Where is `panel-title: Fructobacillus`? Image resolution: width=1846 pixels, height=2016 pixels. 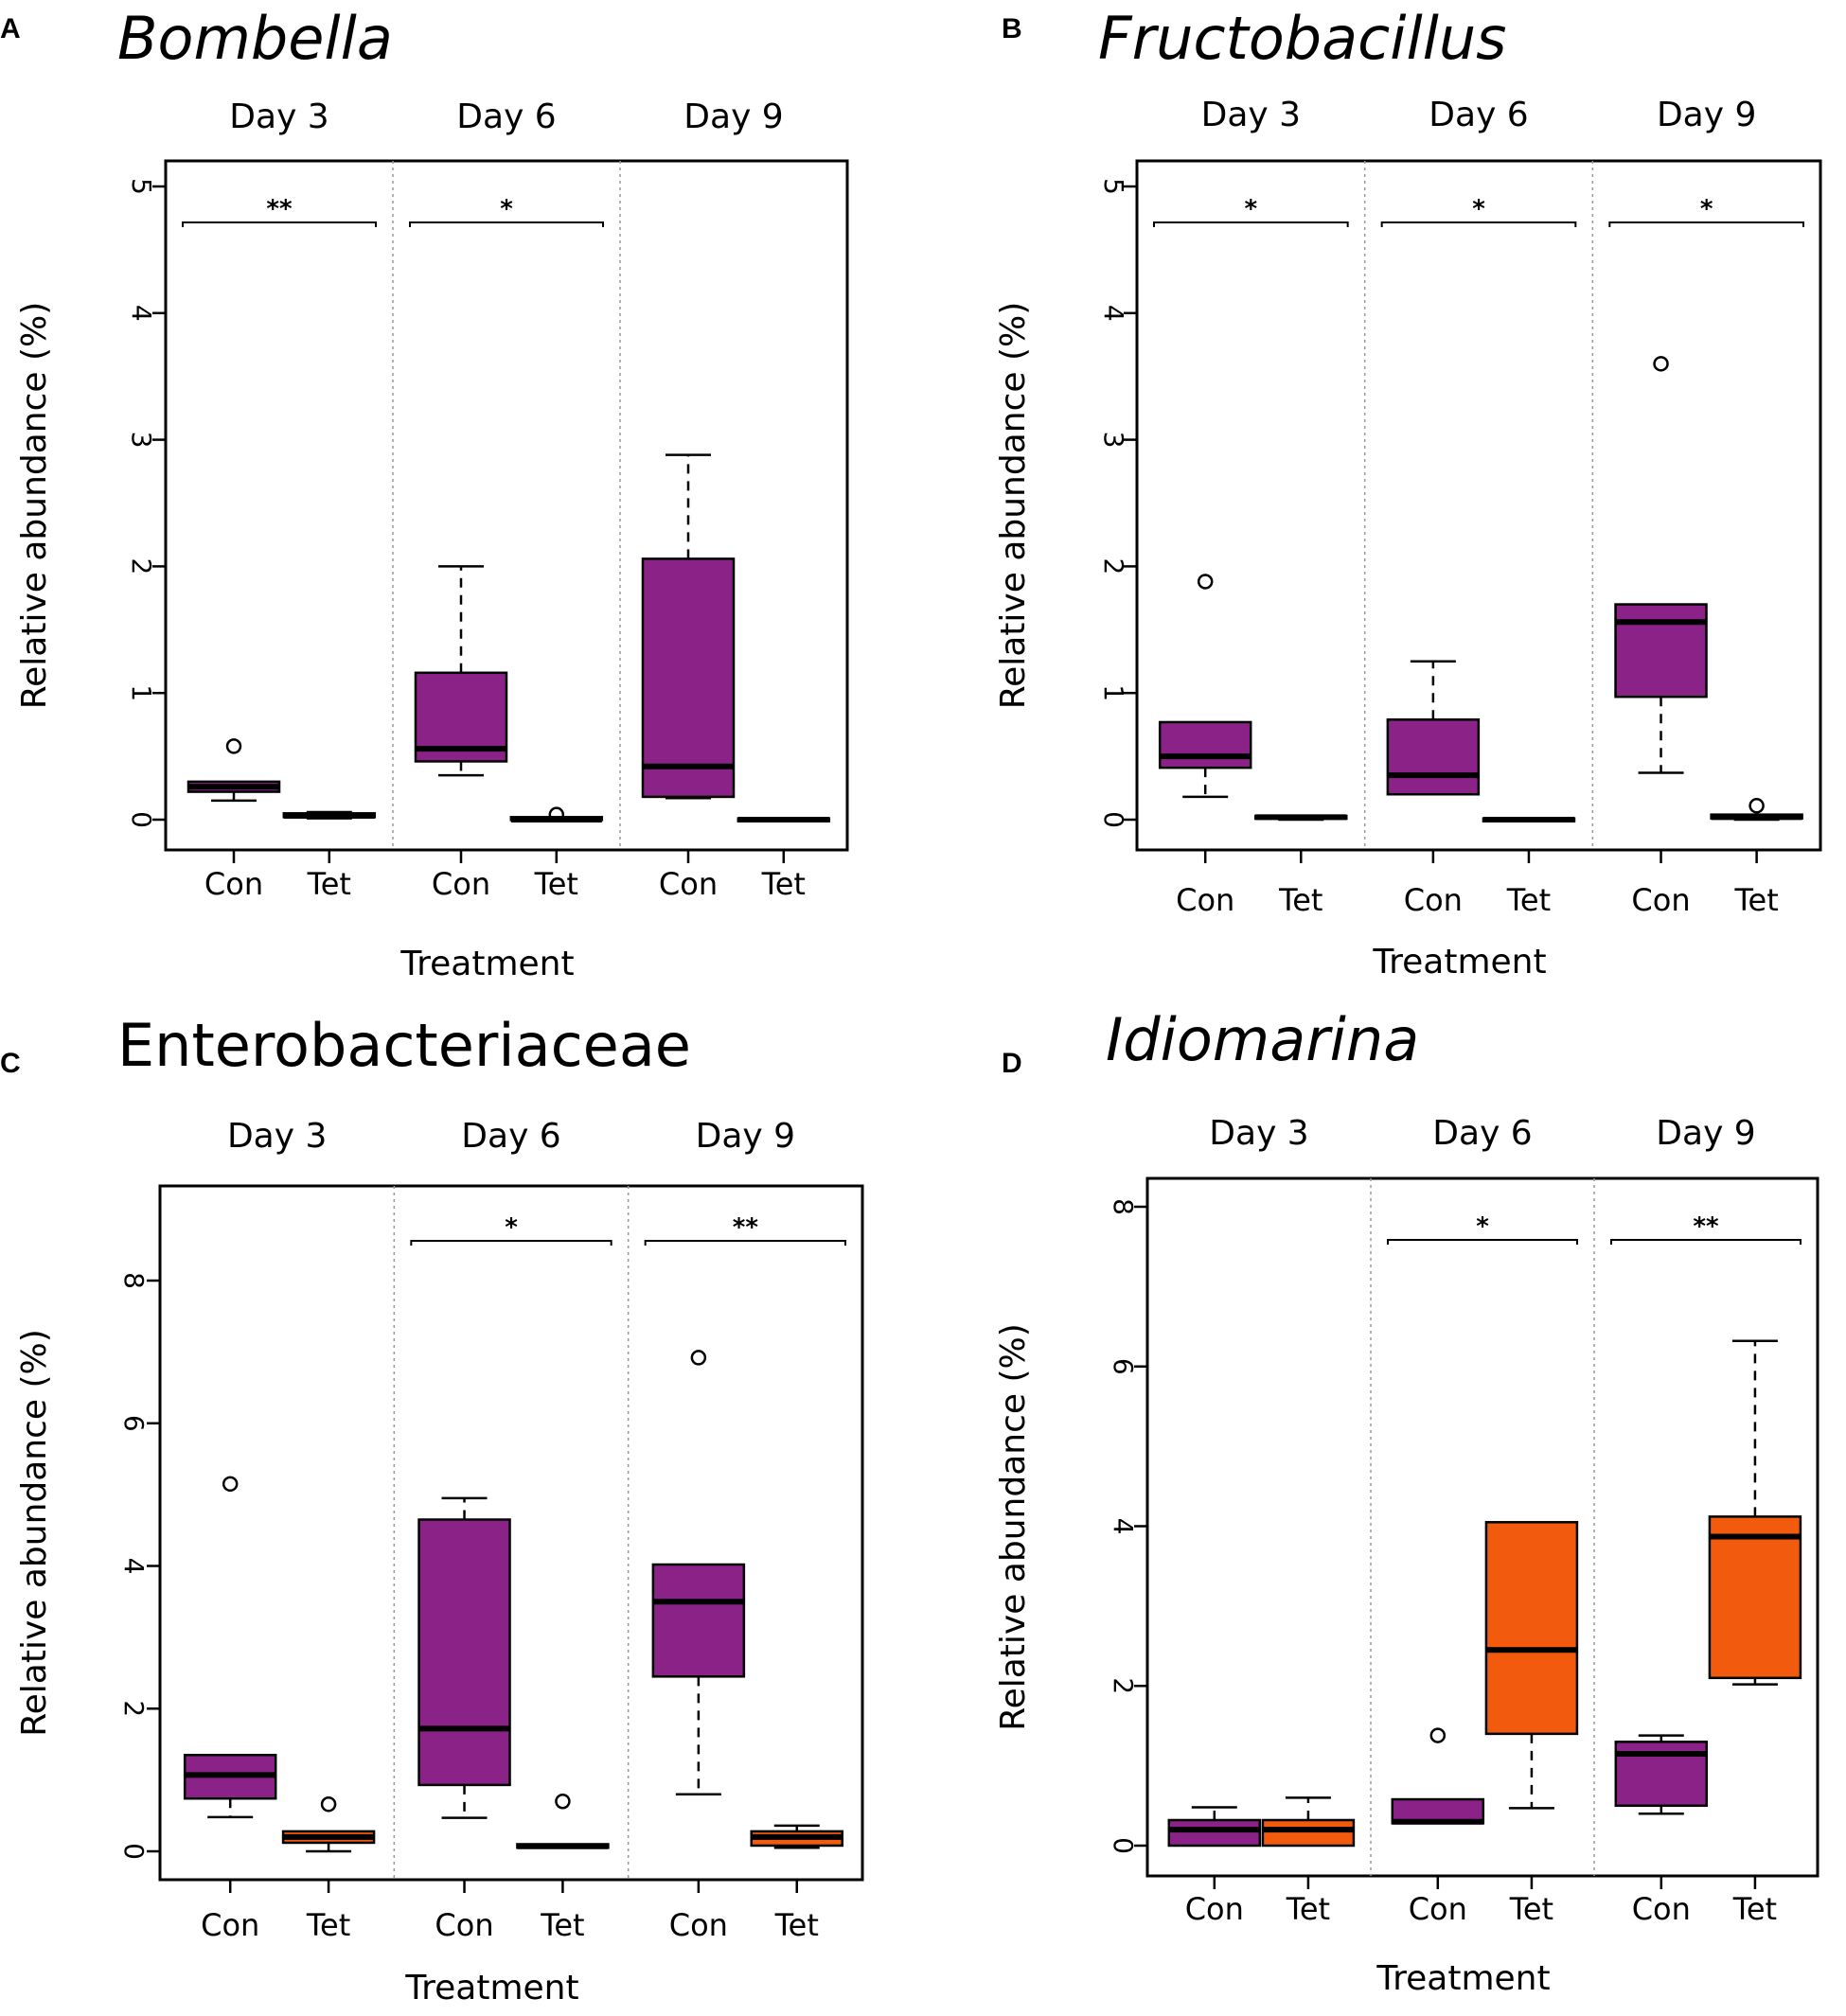 panel-title: Fructobacillus is located at coordinates (1302, 38).